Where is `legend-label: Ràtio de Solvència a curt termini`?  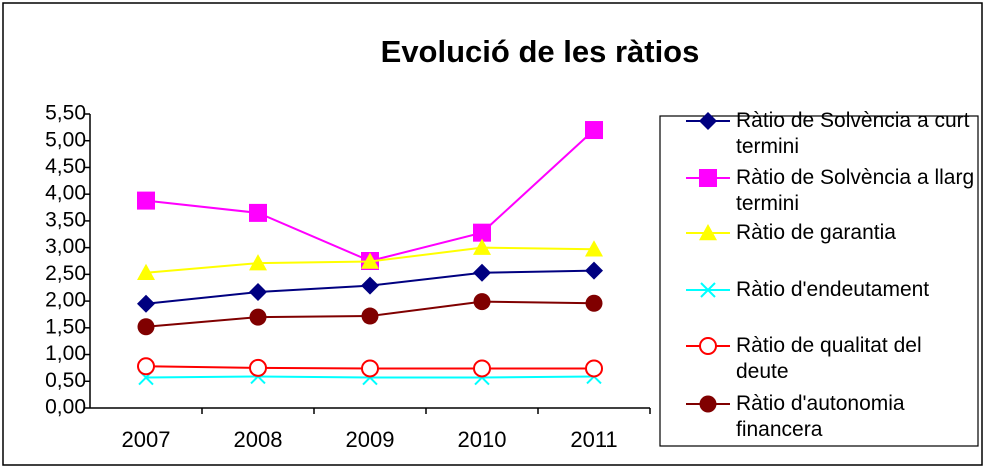 legend-label: Ràtio de Solvència a curt termini is located at coordinates (853, 133).